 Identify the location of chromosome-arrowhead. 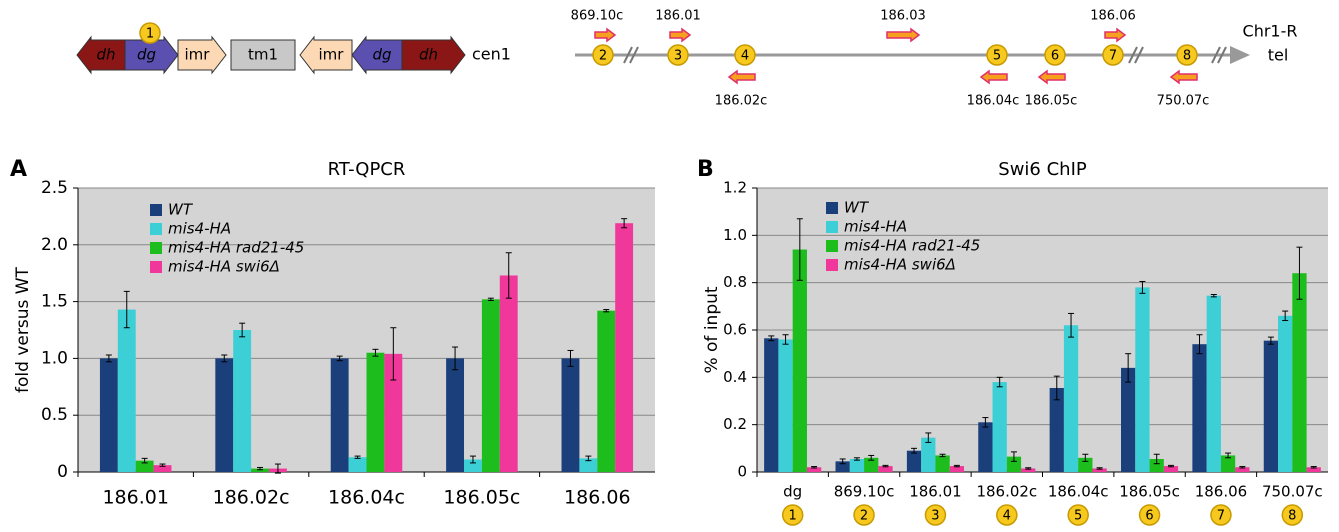
(1240, 55).